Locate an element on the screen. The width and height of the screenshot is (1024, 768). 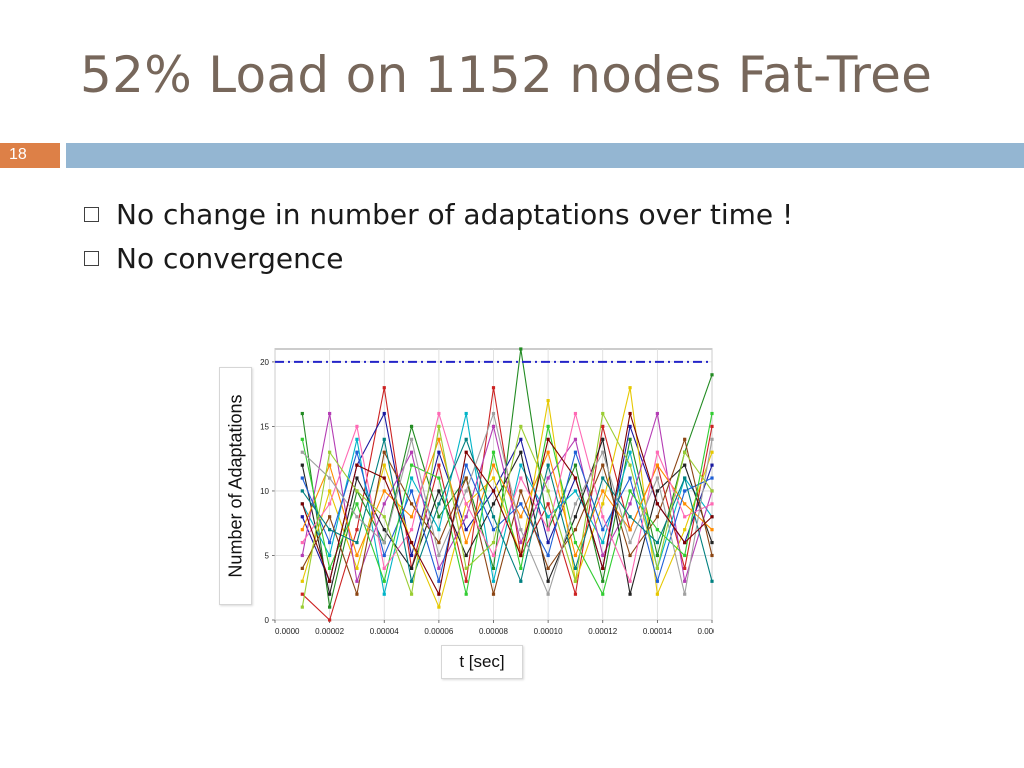
y-tick-label: 5 is located at coordinates (267, 555).